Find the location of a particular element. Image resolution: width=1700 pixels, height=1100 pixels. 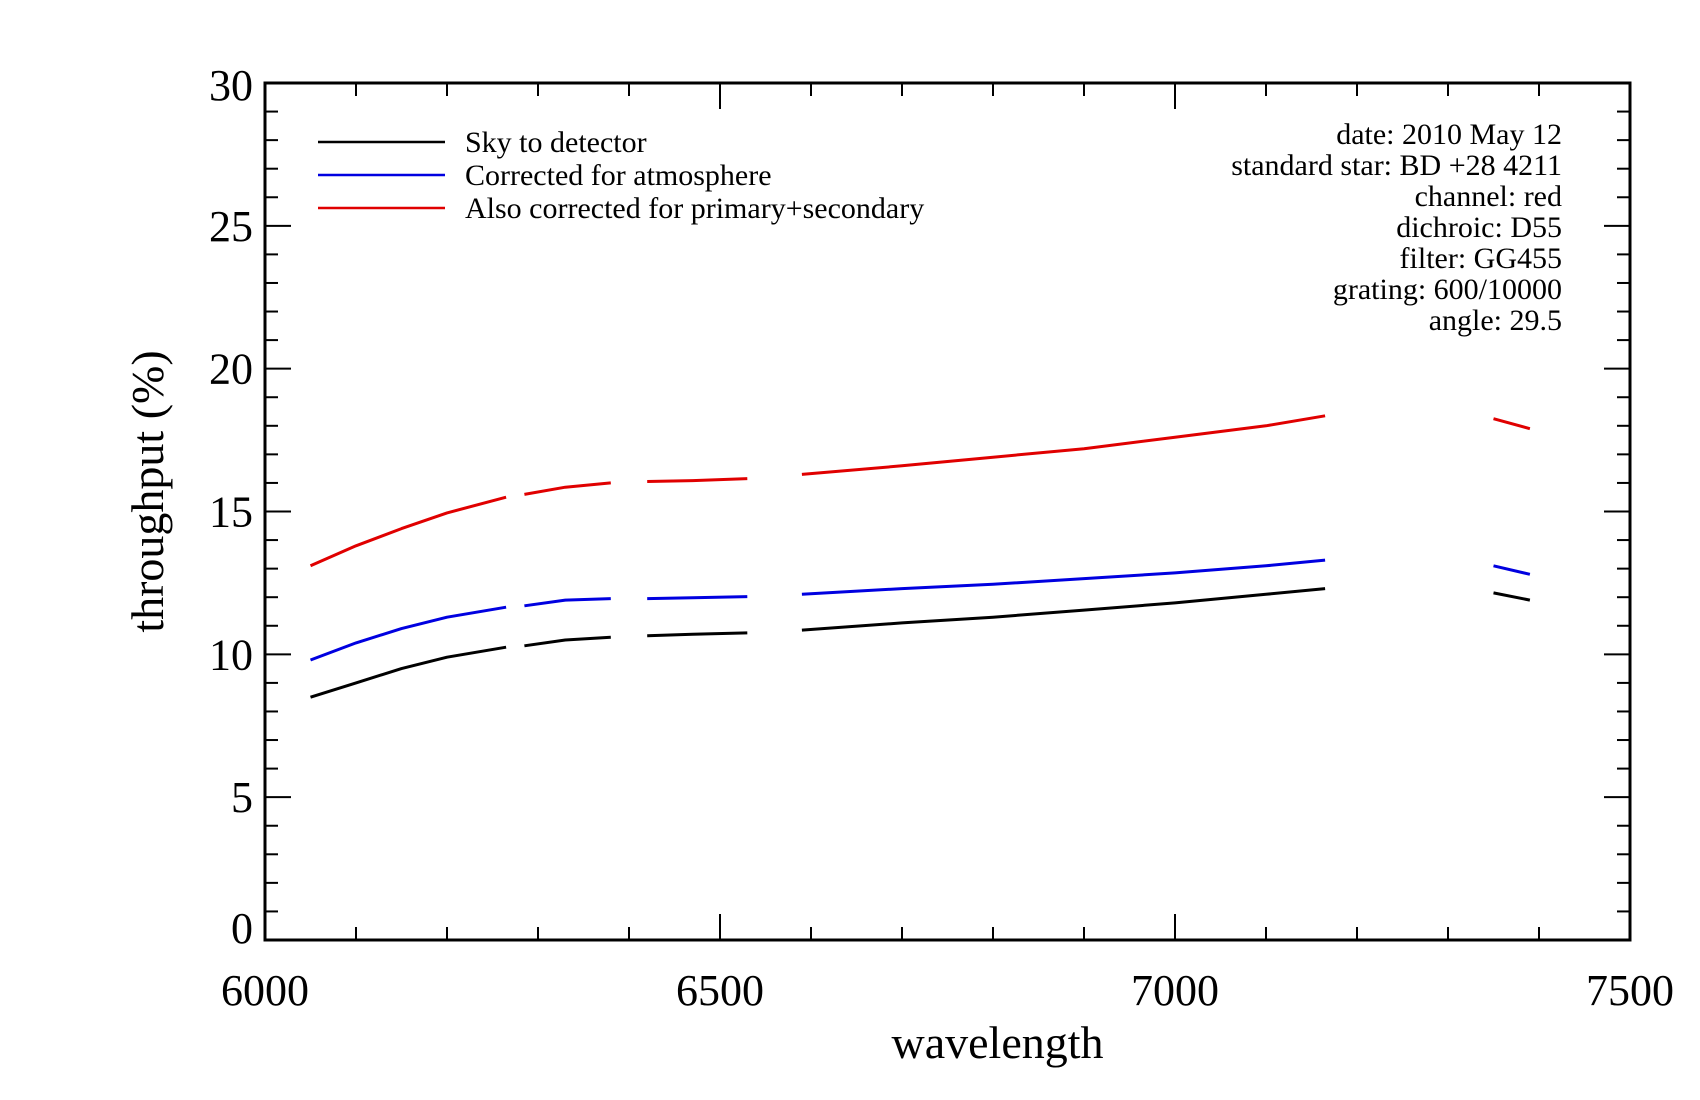

y-tick-label: 0 is located at coordinates (242, 928).